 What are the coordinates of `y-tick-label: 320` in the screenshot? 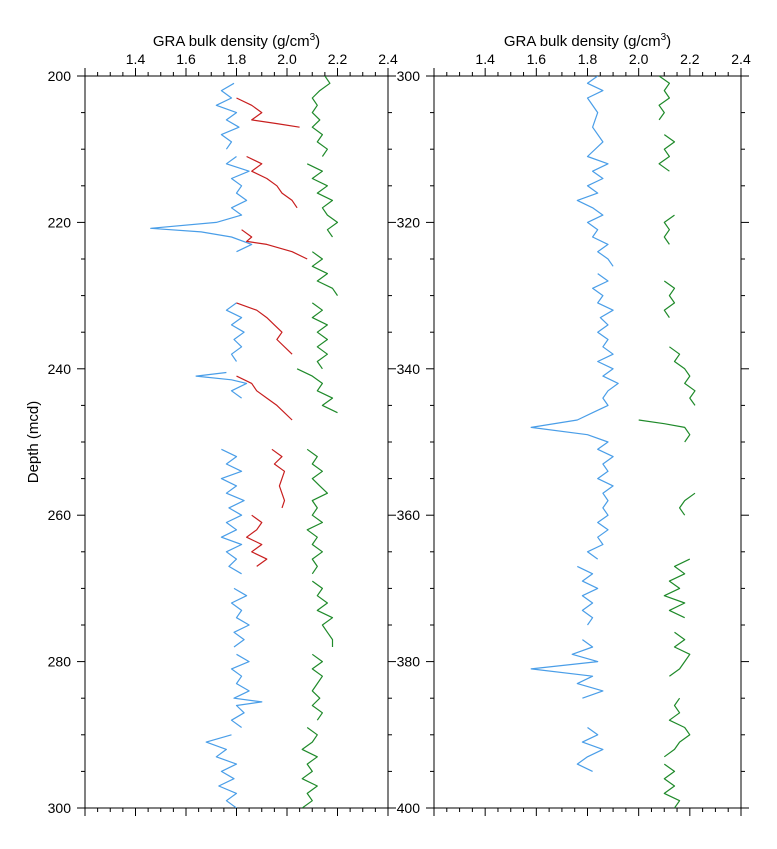 It's located at (409, 222).